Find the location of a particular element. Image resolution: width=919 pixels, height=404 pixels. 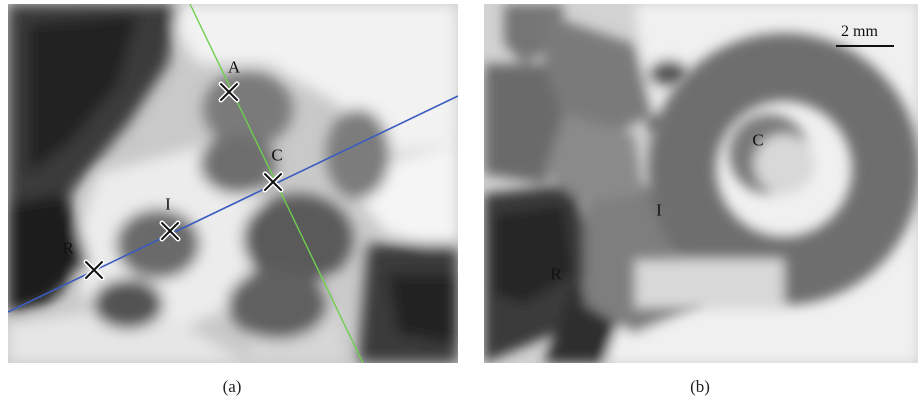

label-b-R: R is located at coordinates (556, 274).